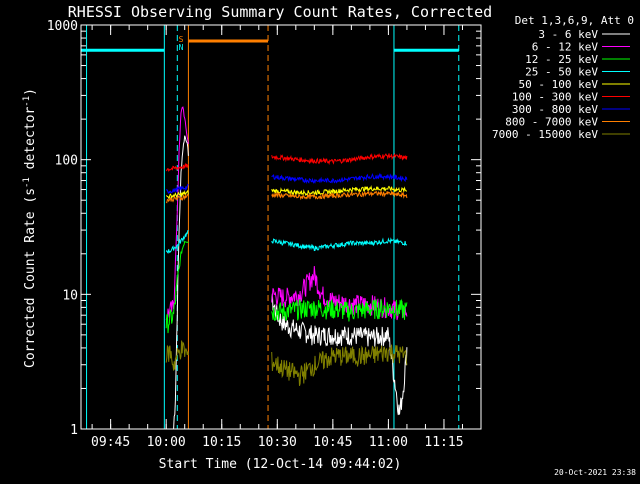 The image size is (640, 484). I want to click on y-tick-label: 1, so click(74, 430).